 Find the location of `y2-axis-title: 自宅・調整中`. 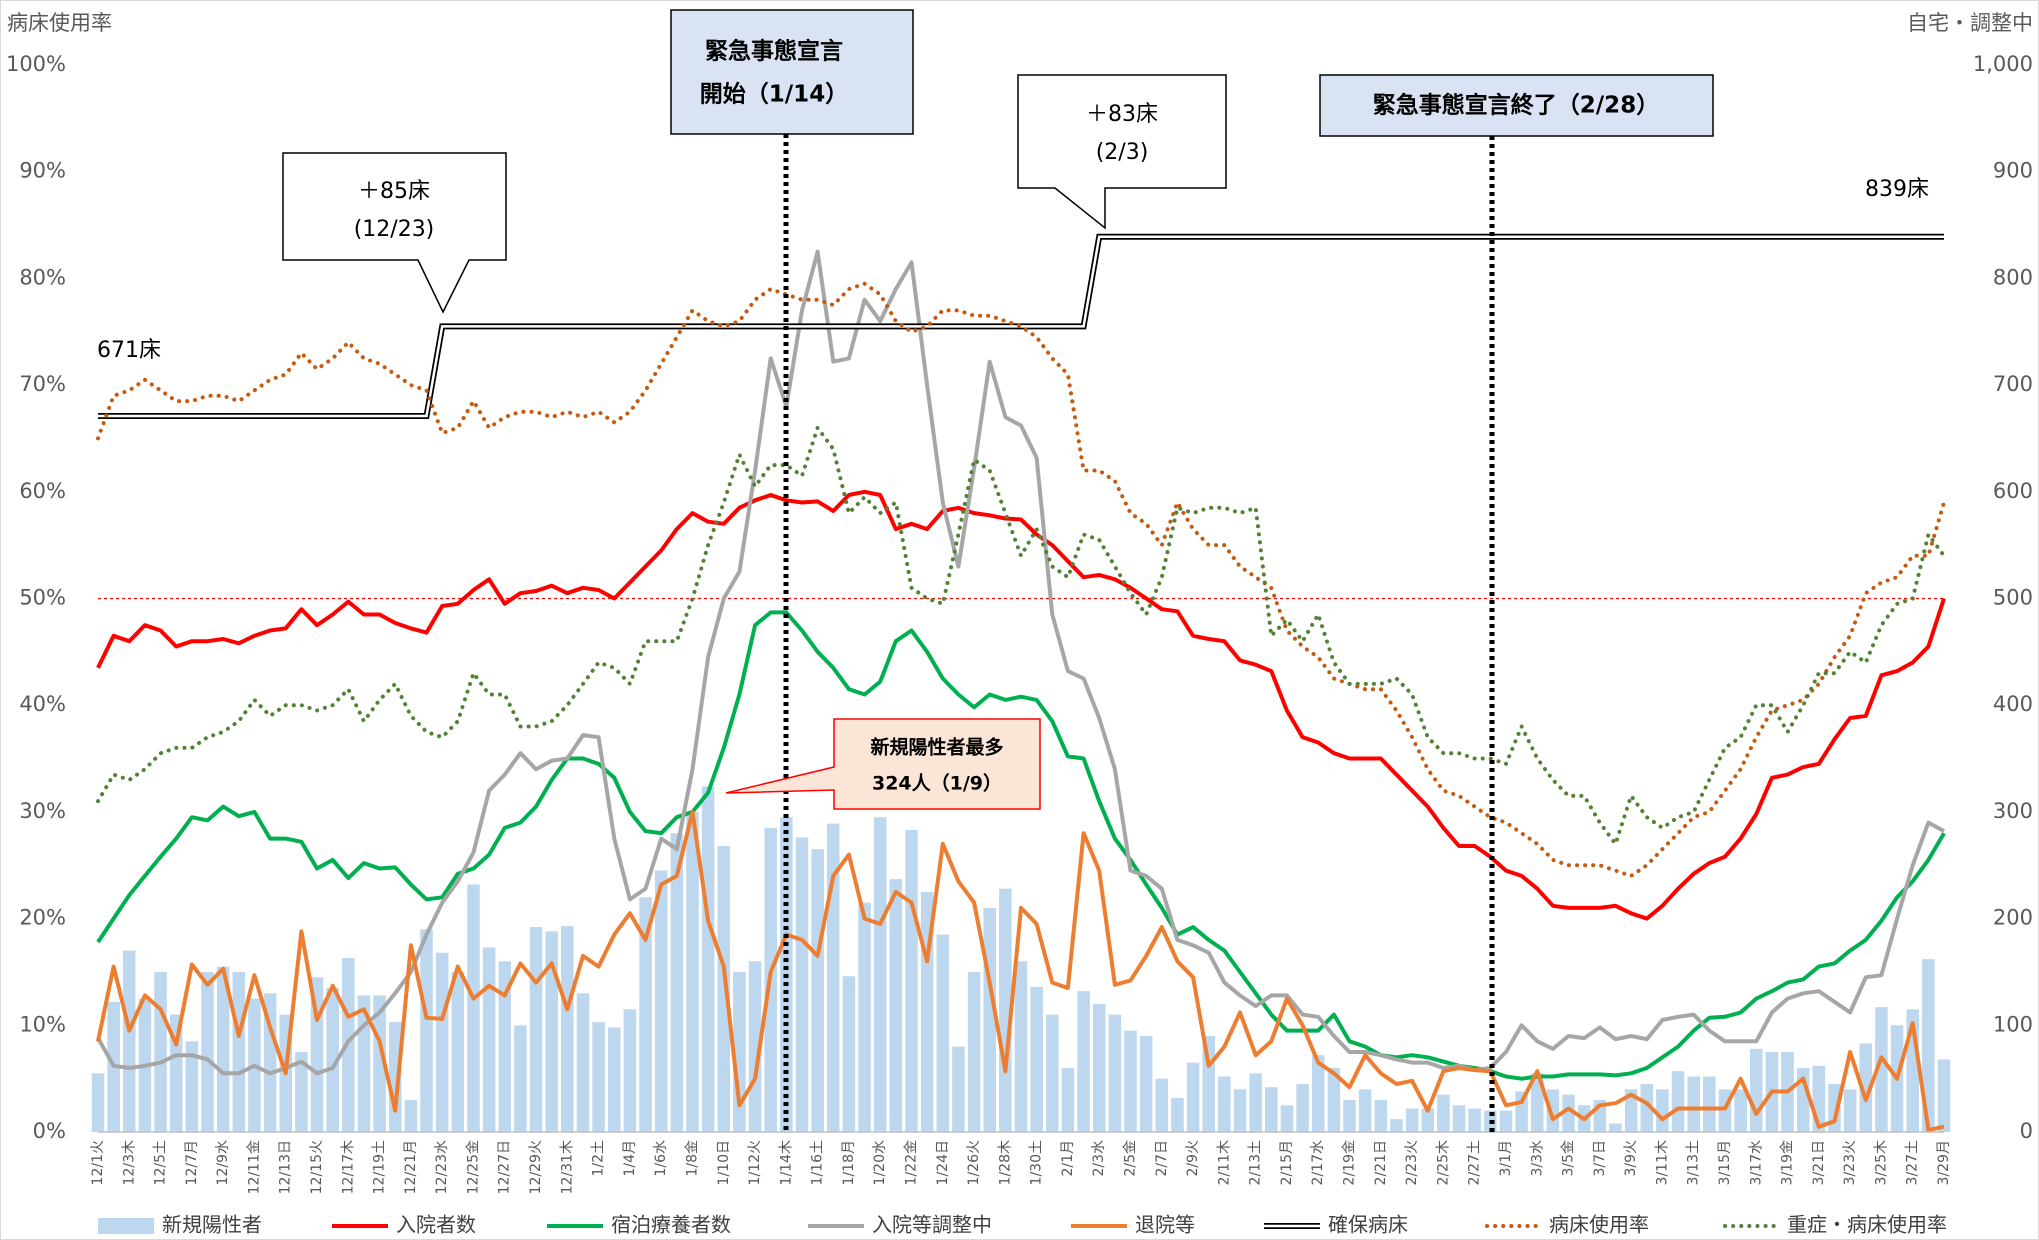

y2-axis-title: 自宅・調整中 is located at coordinates (1970, 23).